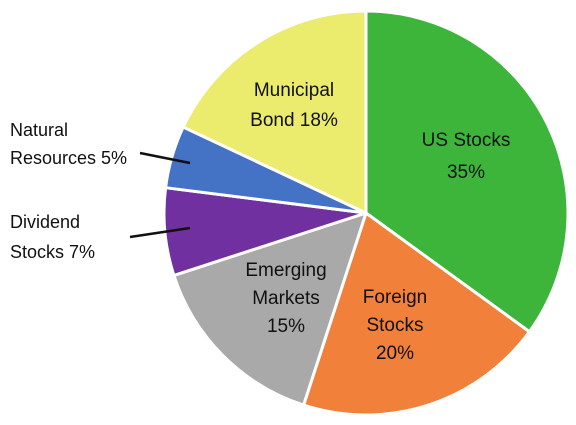 This screenshot has height=425, width=576. What do you see at coordinates (294, 90) in the screenshot?
I see `slice-label-line: Municipal` at bounding box center [294, 90].